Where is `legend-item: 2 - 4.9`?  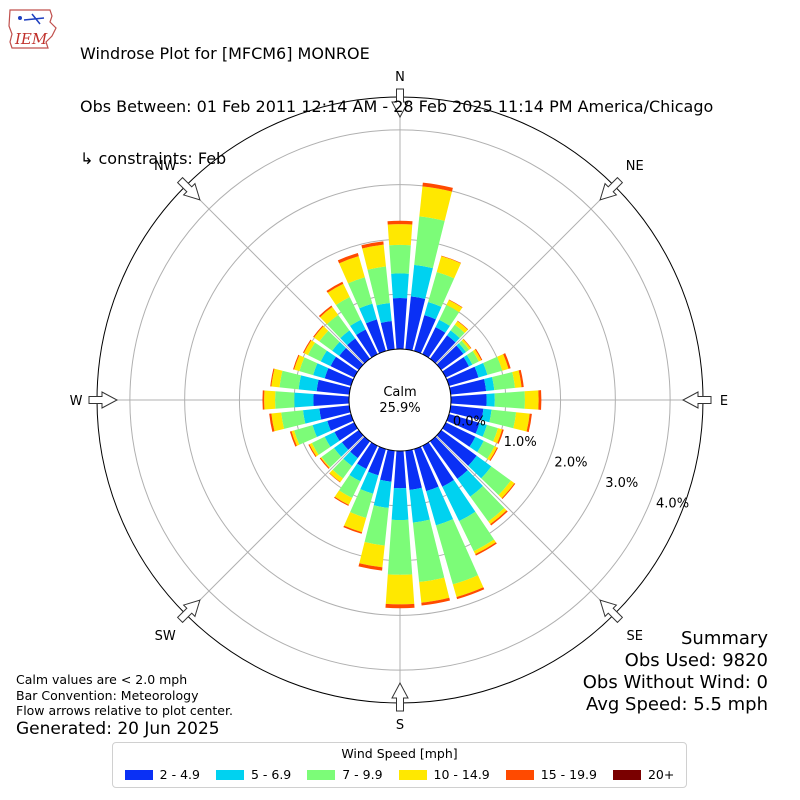
legend-item: 2 - 4.9 is located at coordinates (162, 774).